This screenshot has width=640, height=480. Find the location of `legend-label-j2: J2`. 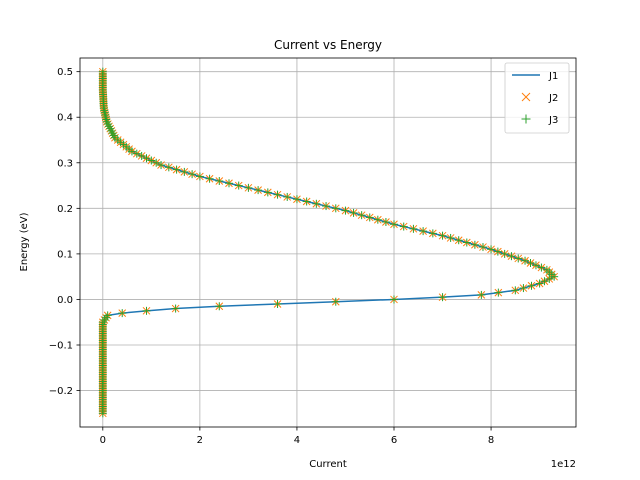

legend-label-j2: J2 is located at coordinates (553, 98).